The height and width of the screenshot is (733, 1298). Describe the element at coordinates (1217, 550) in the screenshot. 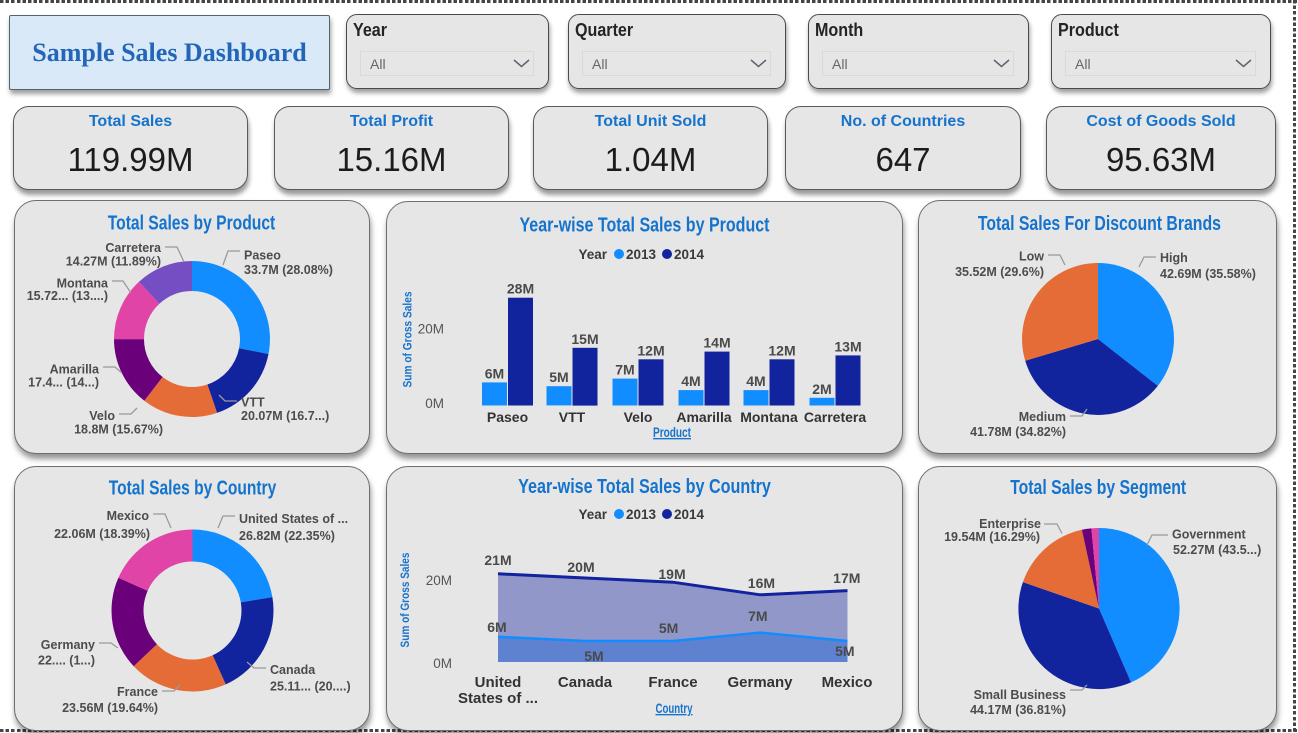

I see `svg-text: 52.27M (43.5...)` at that location.